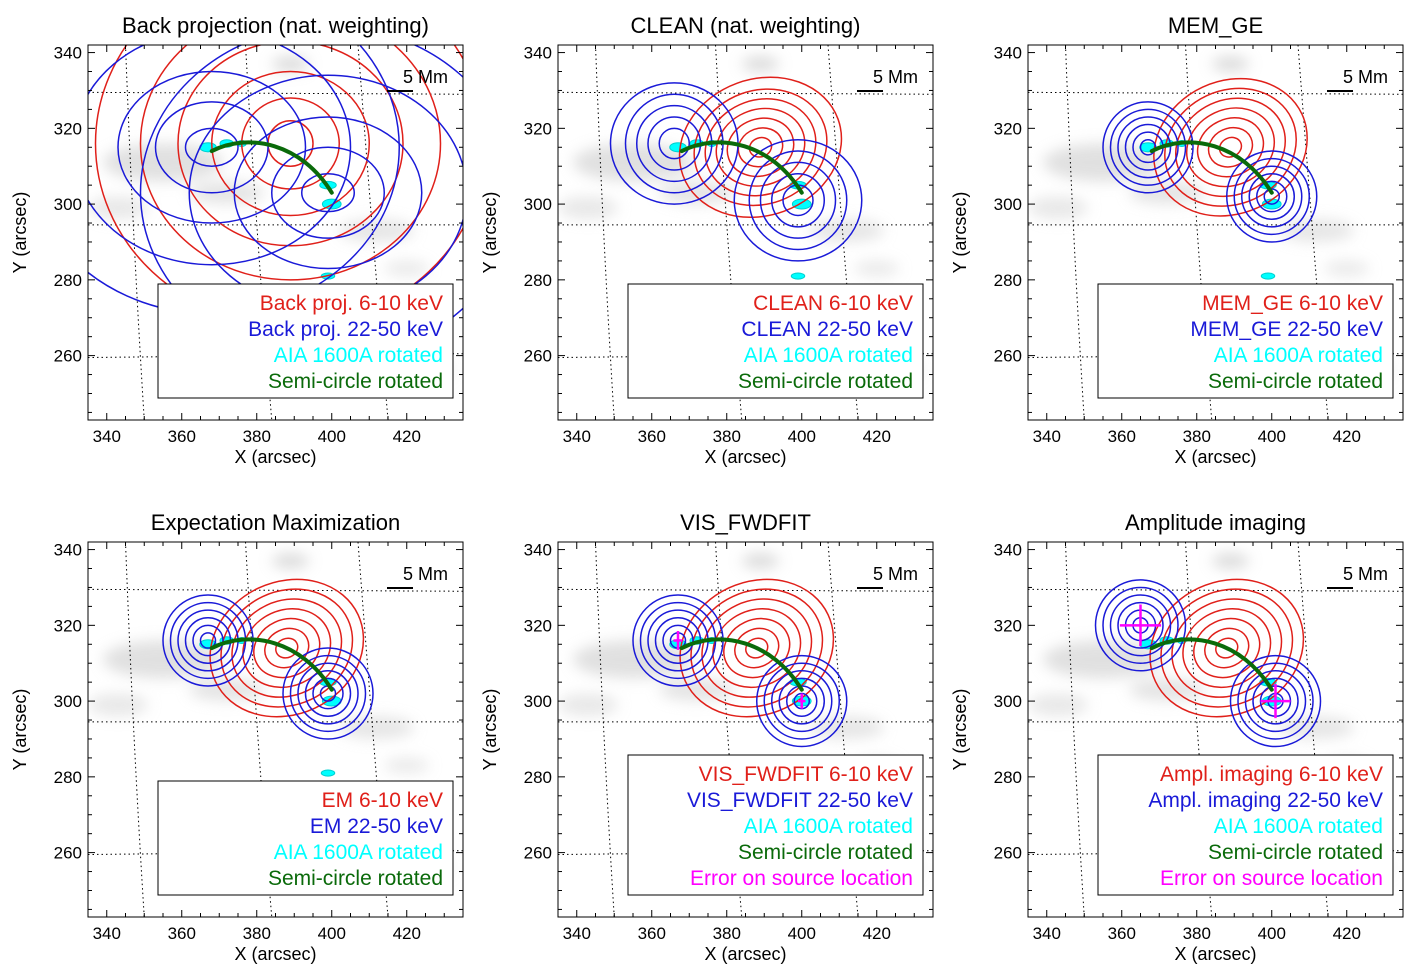  What do you see at coordinates (332, 436) in the screenshot?
I see `x-tick-label: 400` at bounding box center [332, 436].